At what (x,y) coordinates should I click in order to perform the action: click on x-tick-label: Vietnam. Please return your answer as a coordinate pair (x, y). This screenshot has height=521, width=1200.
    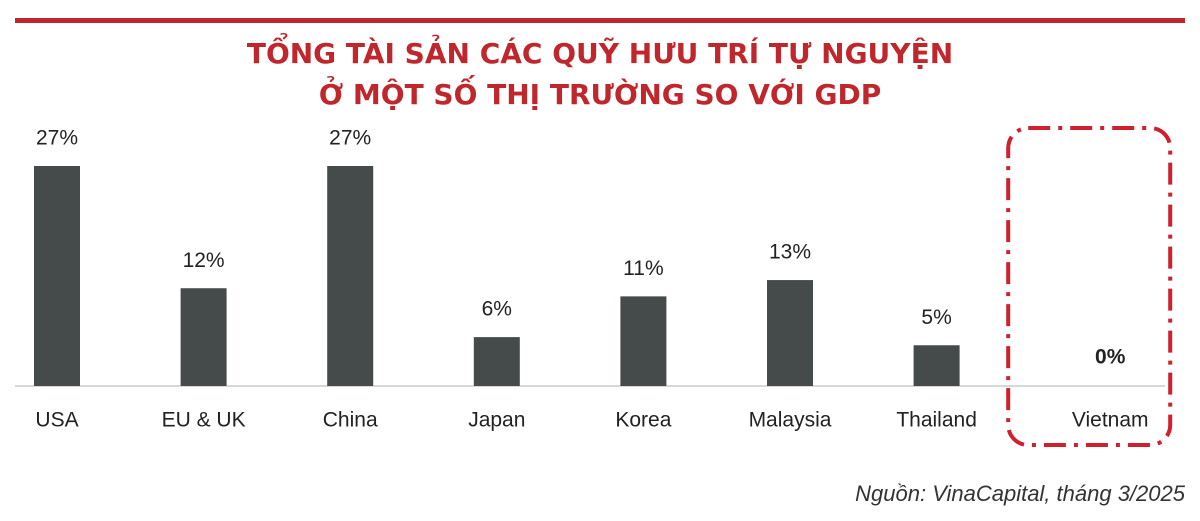
    Looking at the image, I should click on (1110, 420).